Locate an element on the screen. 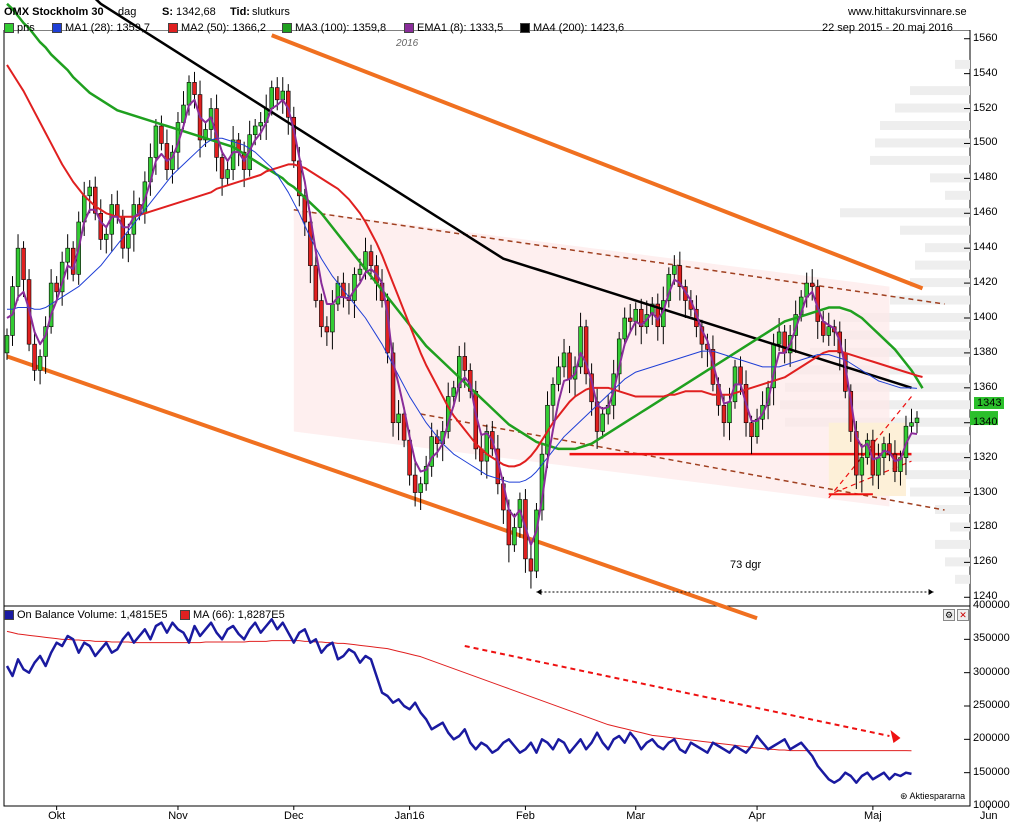 The image size is (1015, 828). legend-obv-ma: MA (66): 1,8287E5 is located at coordinates (232, 615).